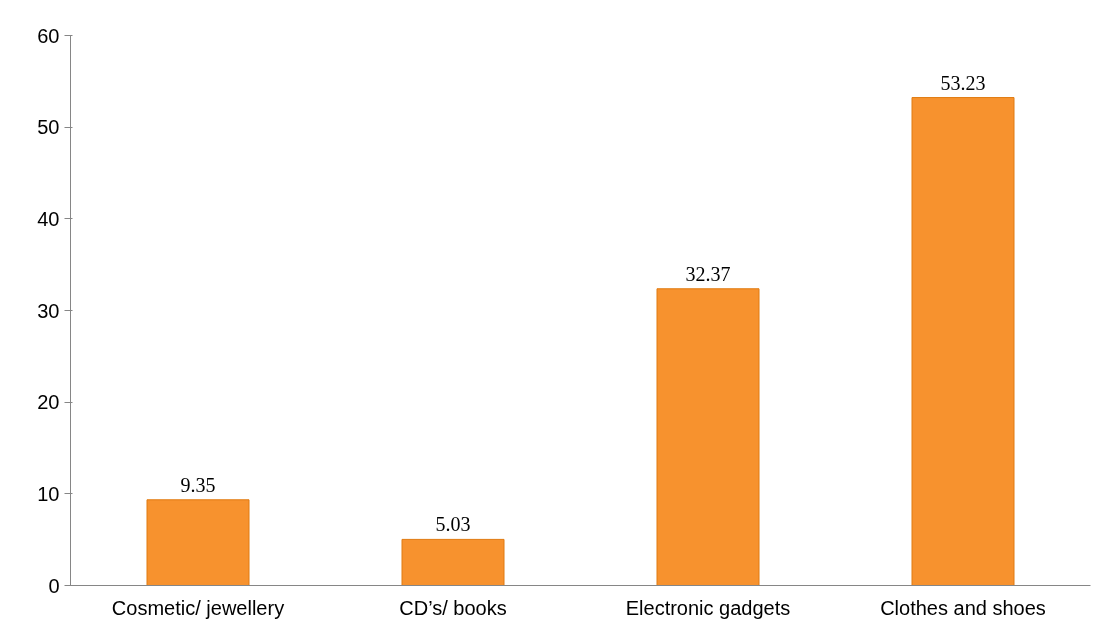 This screenshot has height=628, width=1113. I want to click on y-tick-label: 10, so click(48, 493).